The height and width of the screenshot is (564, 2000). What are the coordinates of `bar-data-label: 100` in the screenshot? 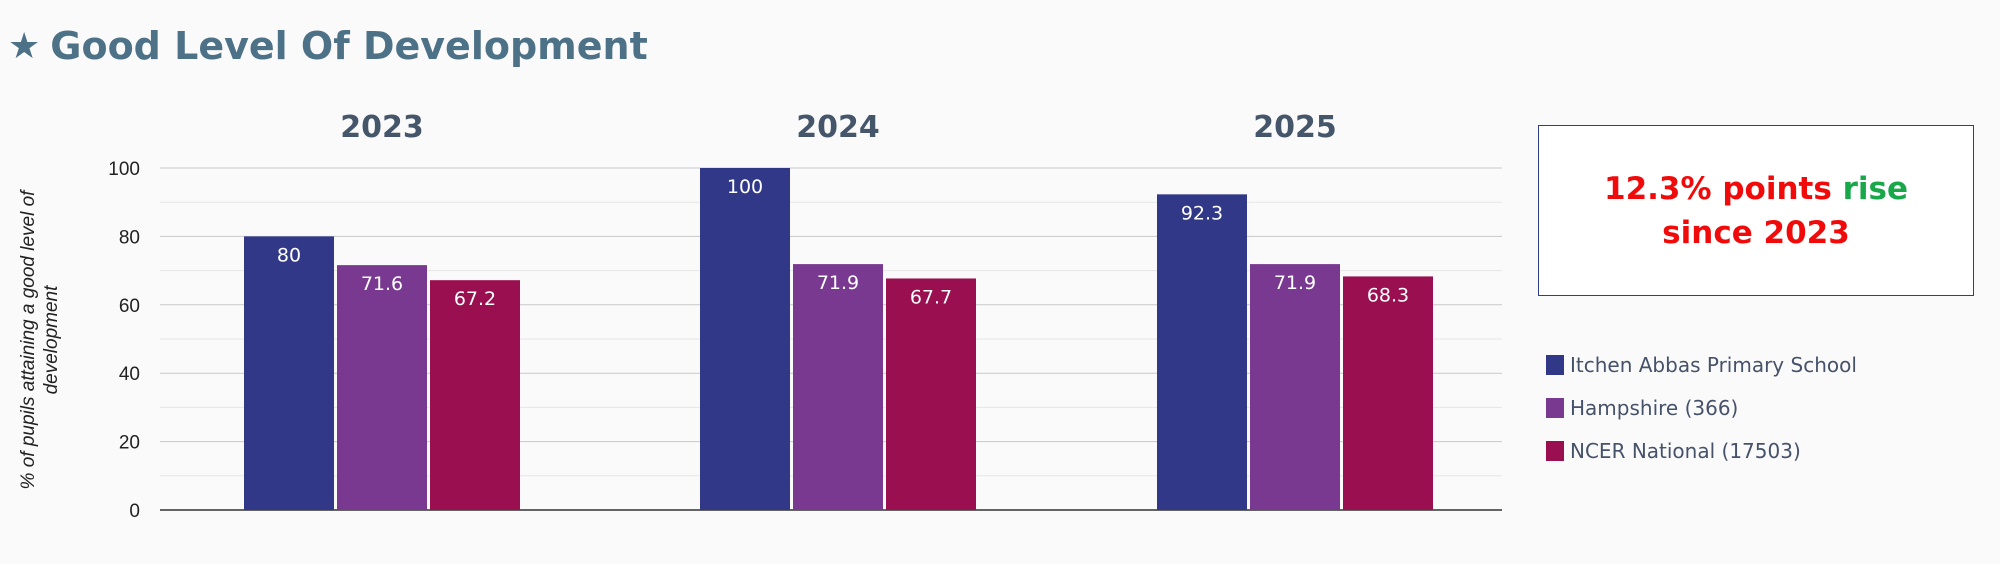 It's located at (745, 187).